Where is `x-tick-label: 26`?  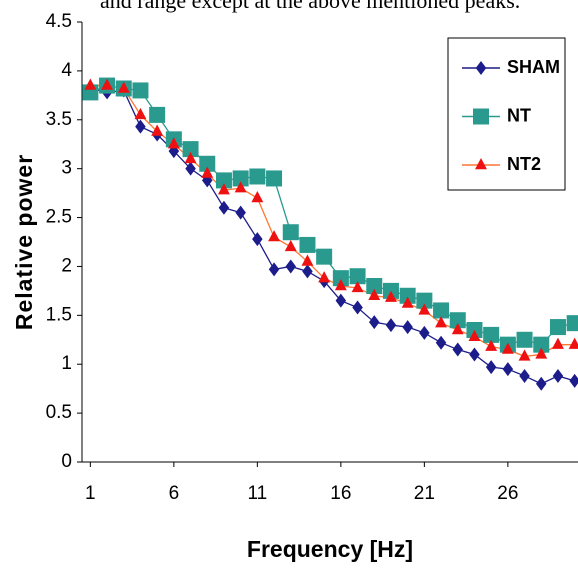
x-tick-label: 26 is located at coordinates (507, 493).